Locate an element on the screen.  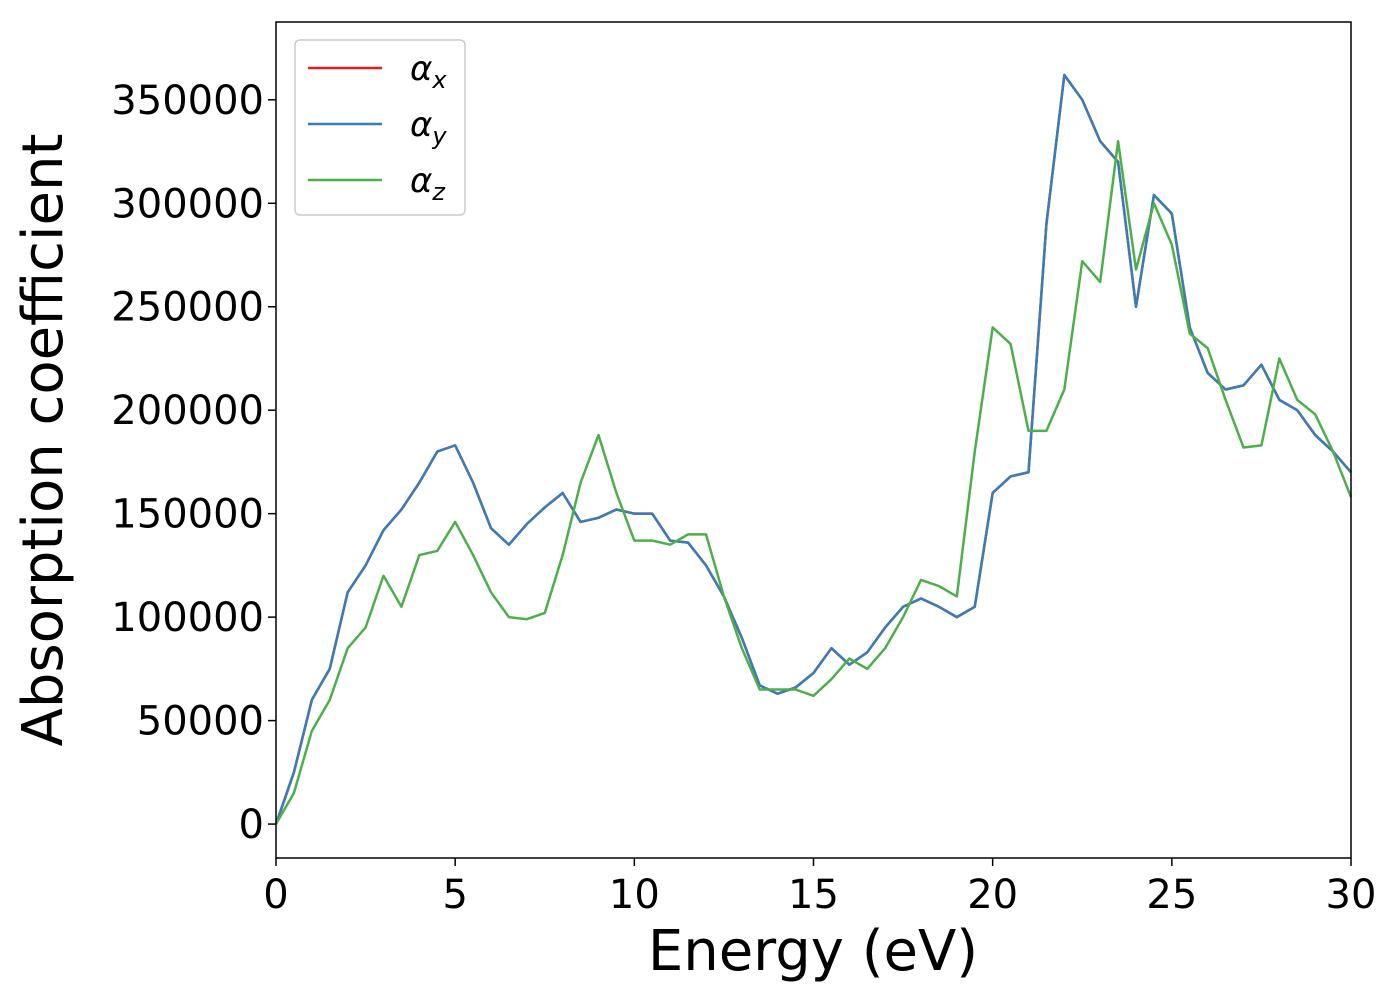
y-tick-label: 150000 is located at coordinates (187, 515).